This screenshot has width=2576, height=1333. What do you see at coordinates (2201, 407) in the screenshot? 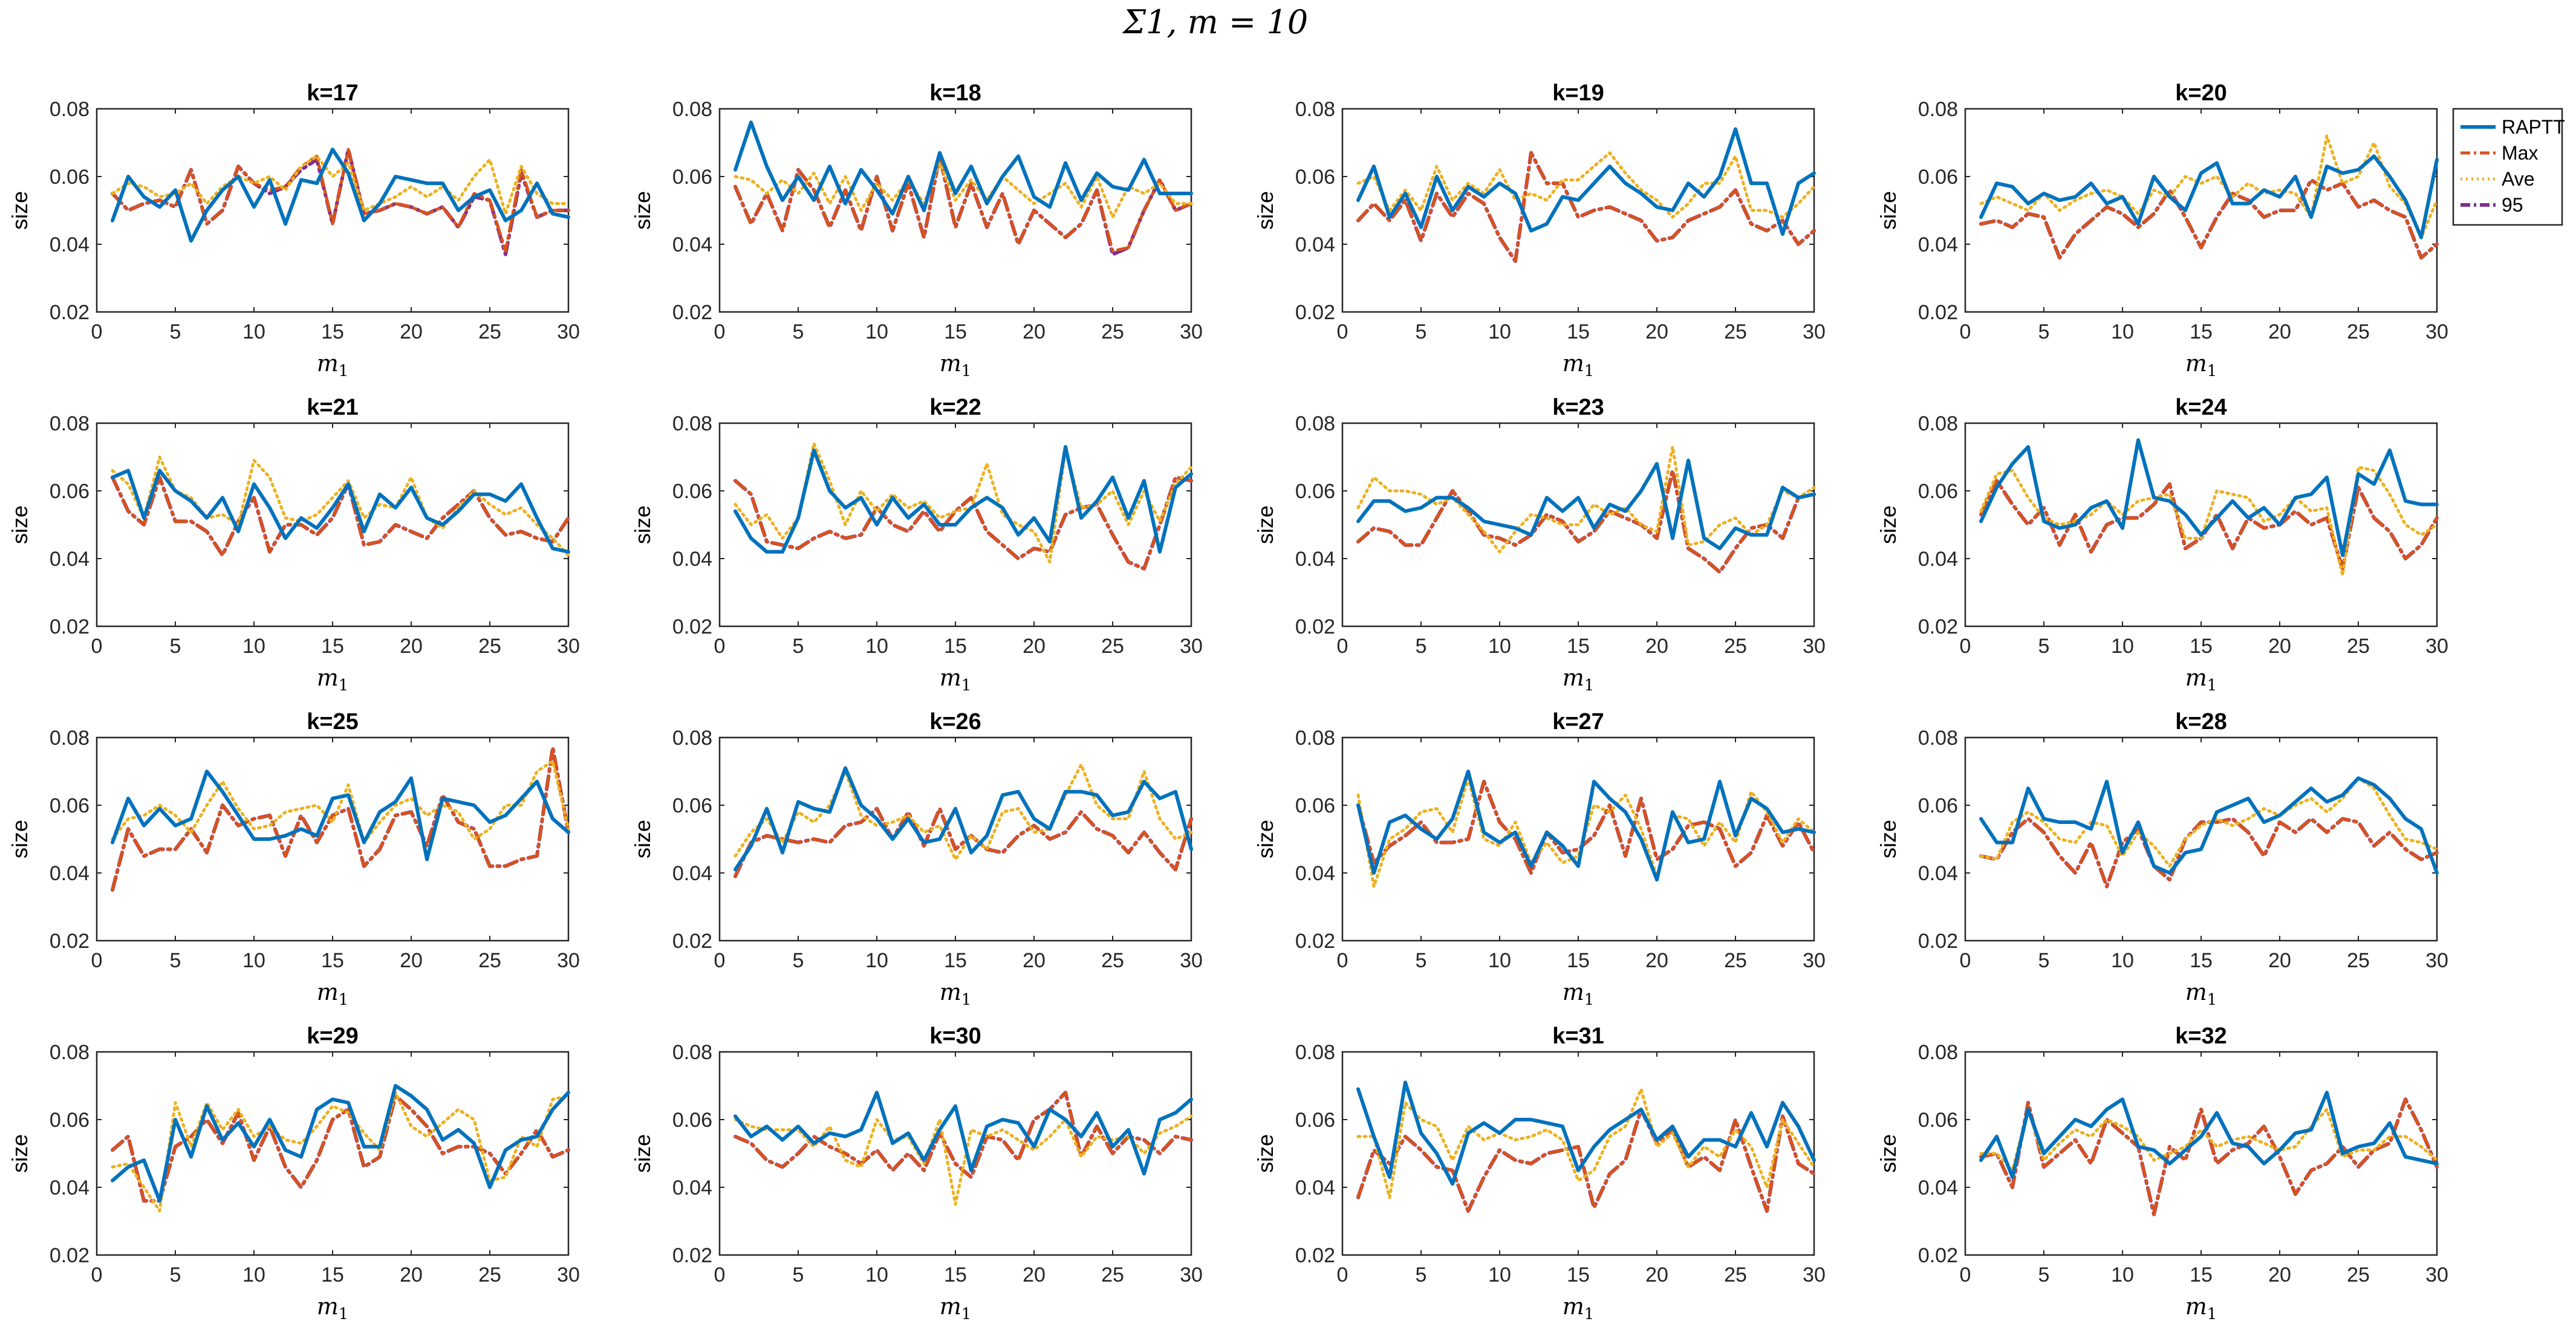
I see `panel-title: k=24` at bounding box center [2201, 407].